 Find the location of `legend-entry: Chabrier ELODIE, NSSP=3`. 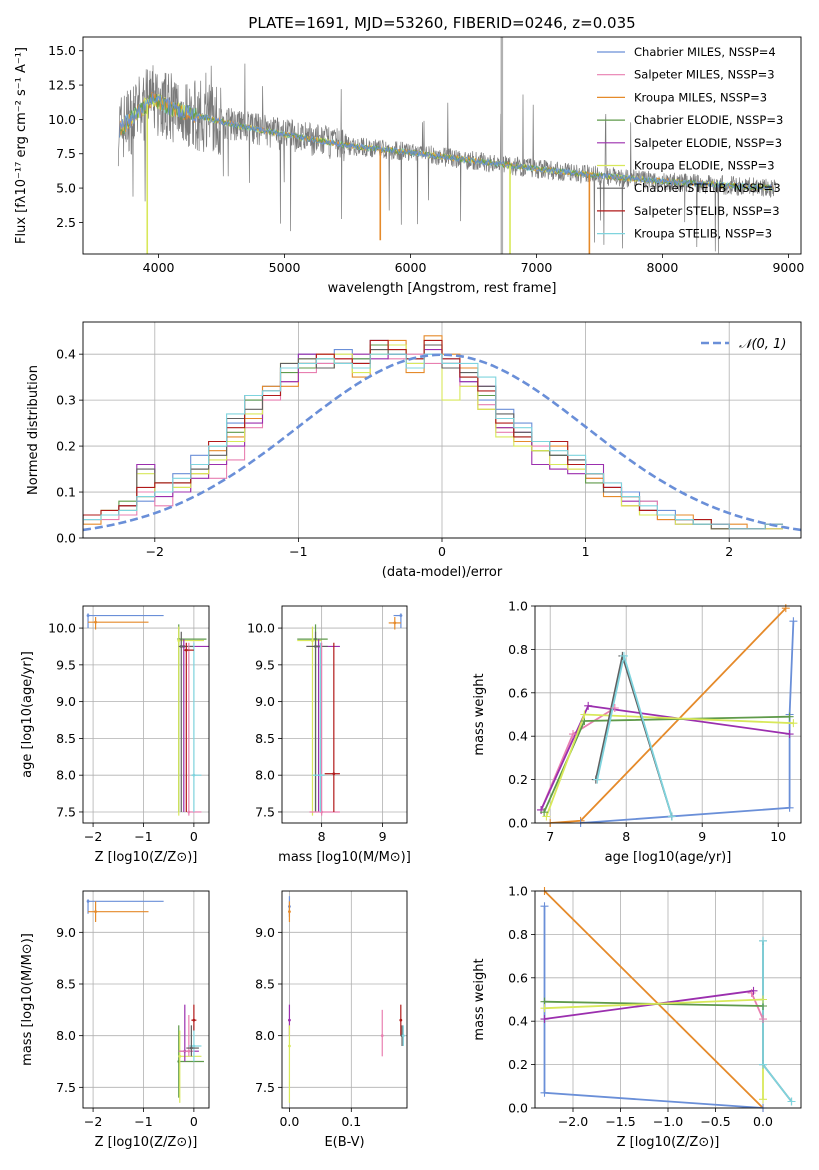

legend-entry: Chabrier ELODIE, NSSP=3 is located at coordinates (708, 120).